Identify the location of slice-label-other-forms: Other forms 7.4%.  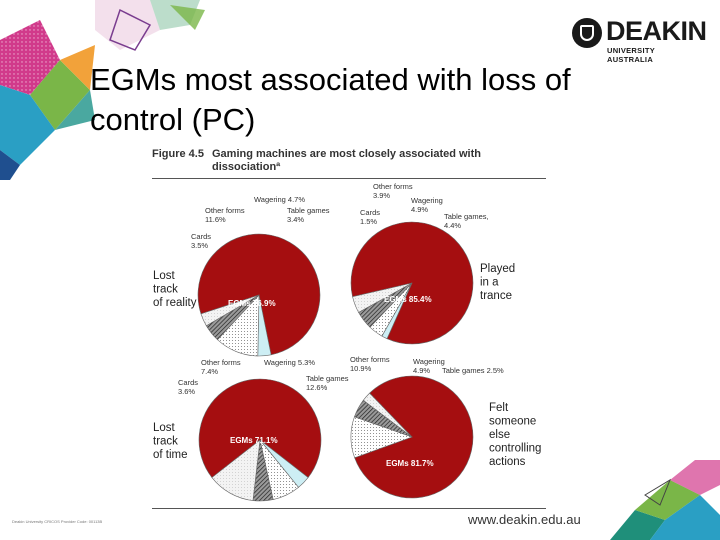
(221, 367).